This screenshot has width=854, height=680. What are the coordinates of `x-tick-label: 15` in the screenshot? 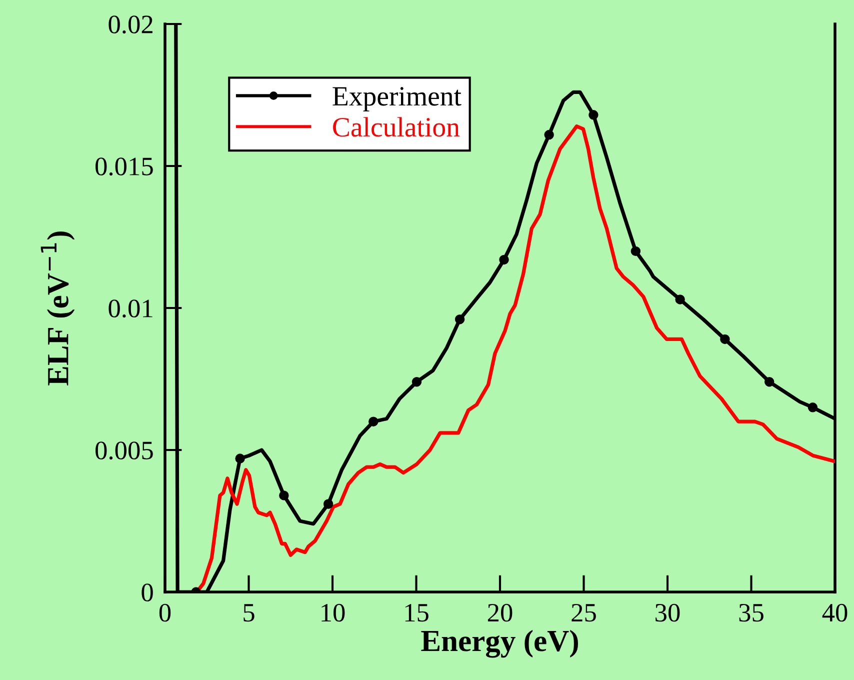 It's located at (416, 613).